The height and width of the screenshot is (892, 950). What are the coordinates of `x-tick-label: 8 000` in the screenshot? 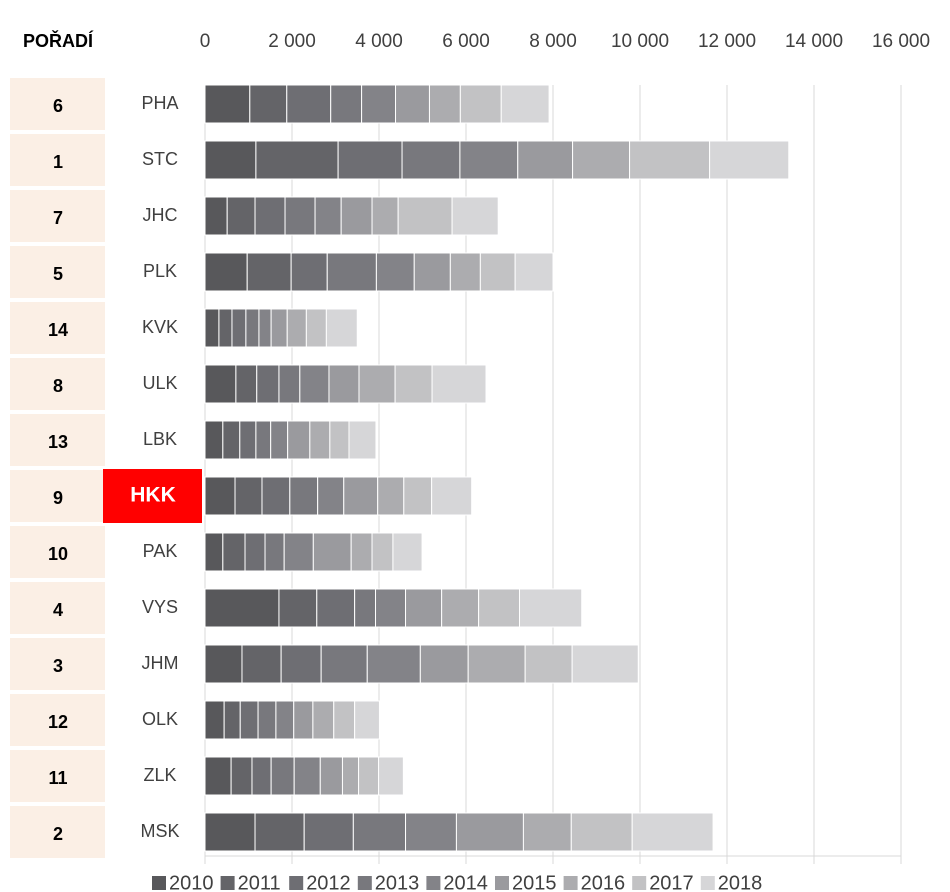 It's located at (553, 41).